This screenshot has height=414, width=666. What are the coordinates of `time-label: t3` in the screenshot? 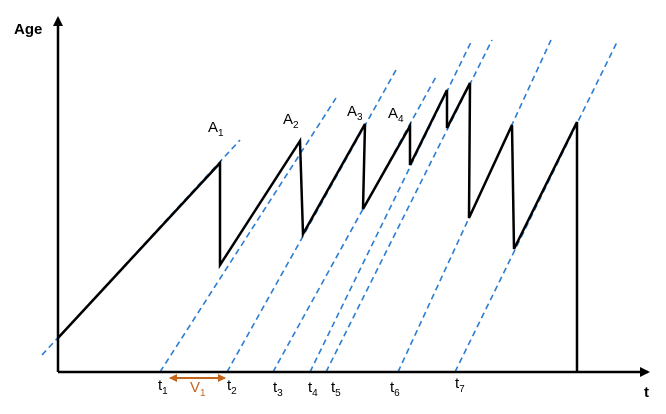 It's located at (278, 389).